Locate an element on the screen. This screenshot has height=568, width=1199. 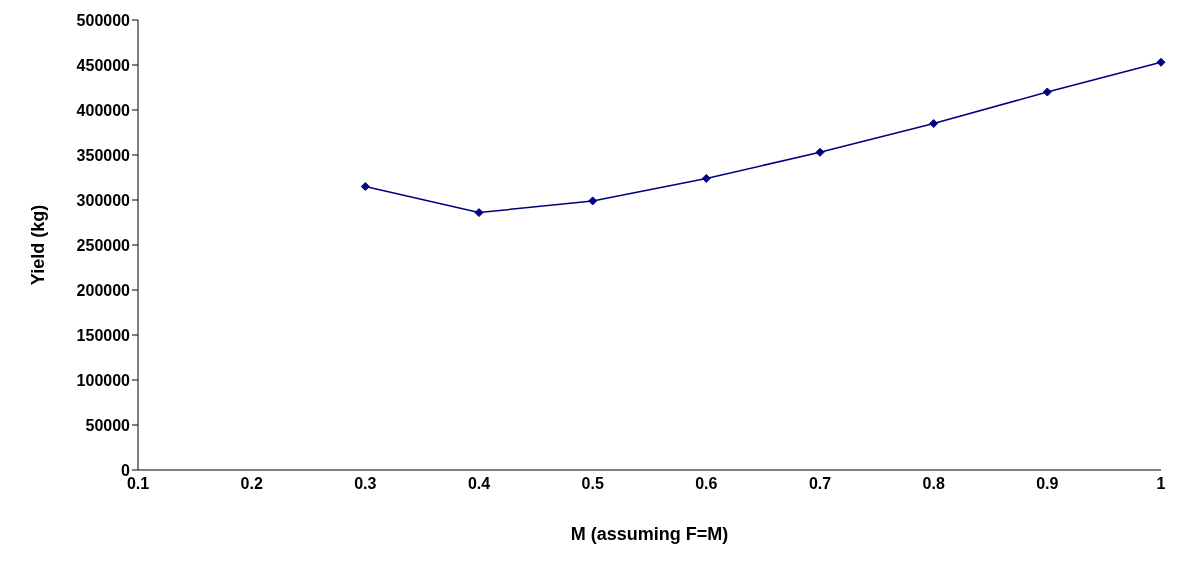
x-tick-label: 0.7 is located at coordinates (820, 484).